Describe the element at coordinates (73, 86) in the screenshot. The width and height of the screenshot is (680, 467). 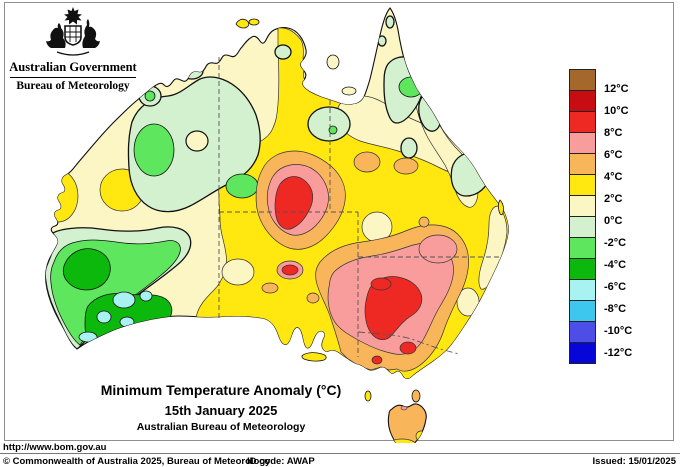
I see `bureau-title: Bureau of Meteorology` at that location.